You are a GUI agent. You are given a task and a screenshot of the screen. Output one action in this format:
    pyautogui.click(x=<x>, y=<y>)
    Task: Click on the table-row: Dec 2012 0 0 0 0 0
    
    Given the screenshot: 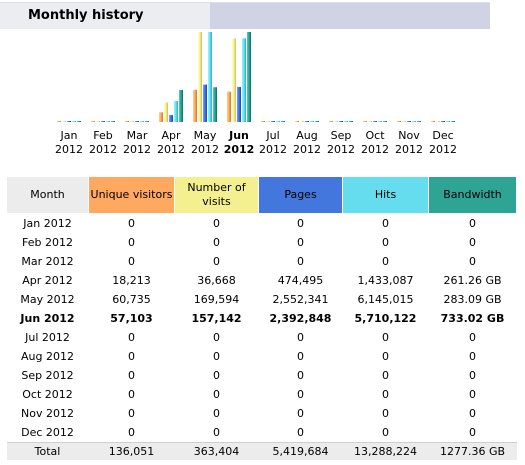 What is the action you would take?
    pyautogui.click(x=262, y=433)
    